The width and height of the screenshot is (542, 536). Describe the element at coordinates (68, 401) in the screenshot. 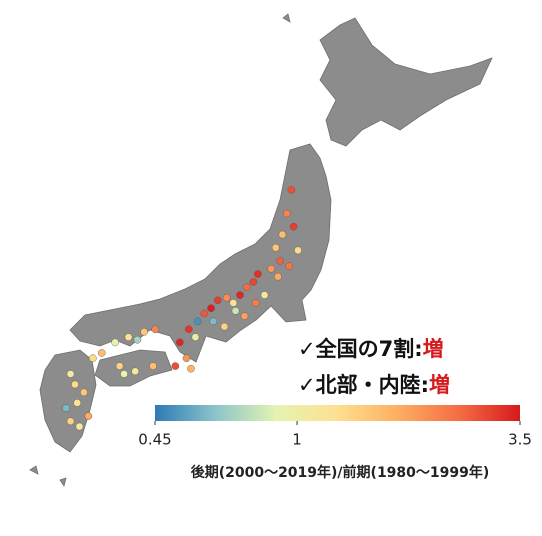

I see `kyushu` at that location.